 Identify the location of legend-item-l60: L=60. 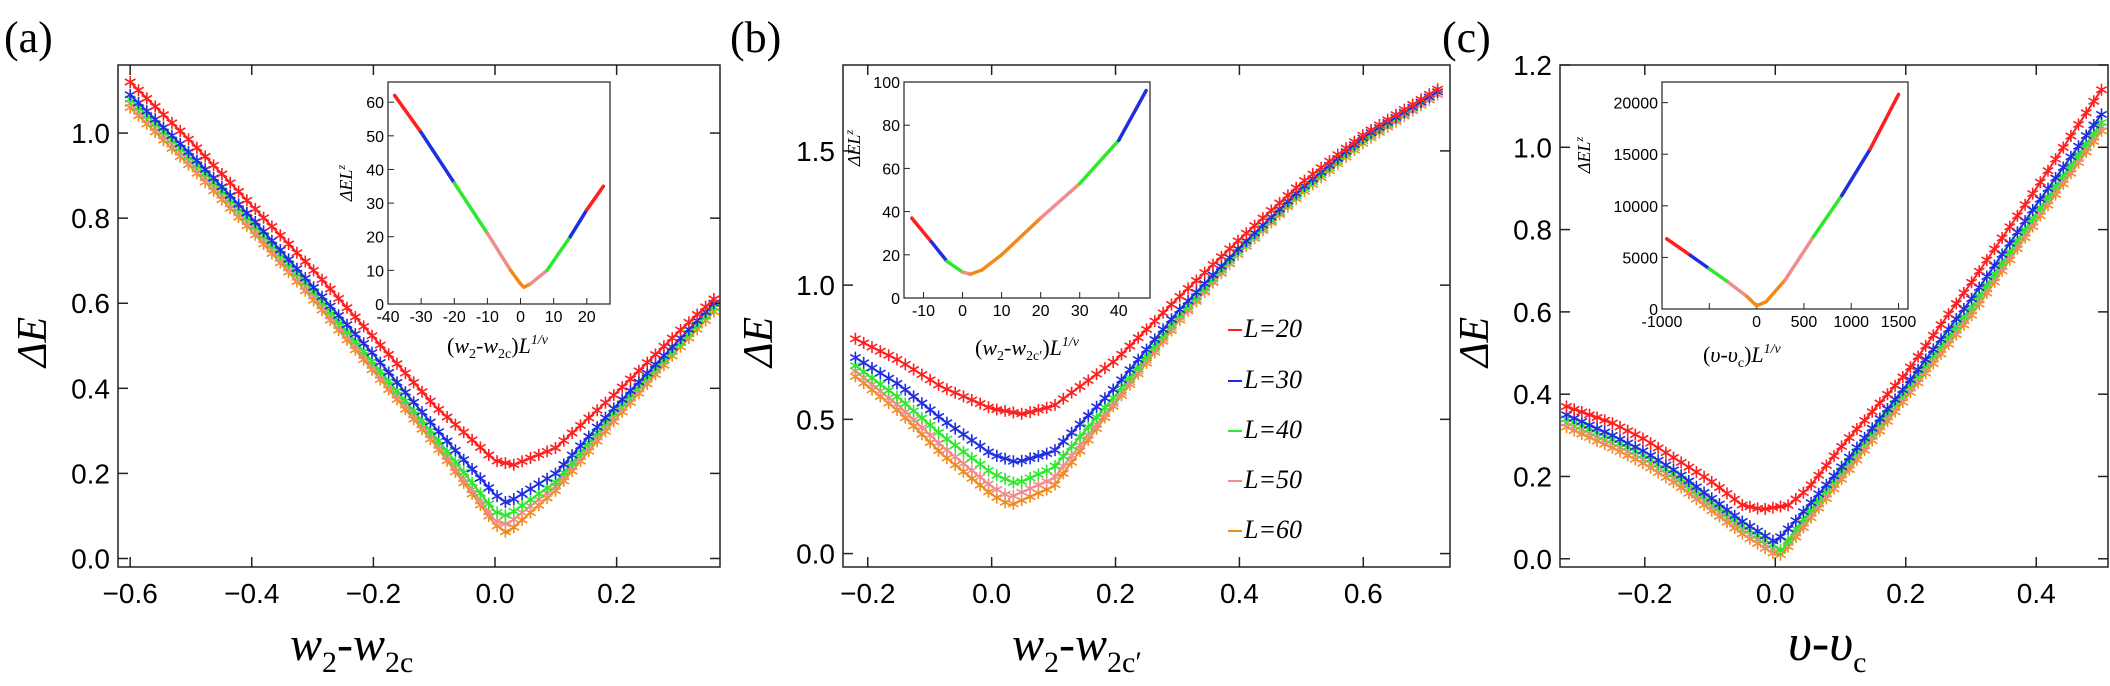
(1265, 529).